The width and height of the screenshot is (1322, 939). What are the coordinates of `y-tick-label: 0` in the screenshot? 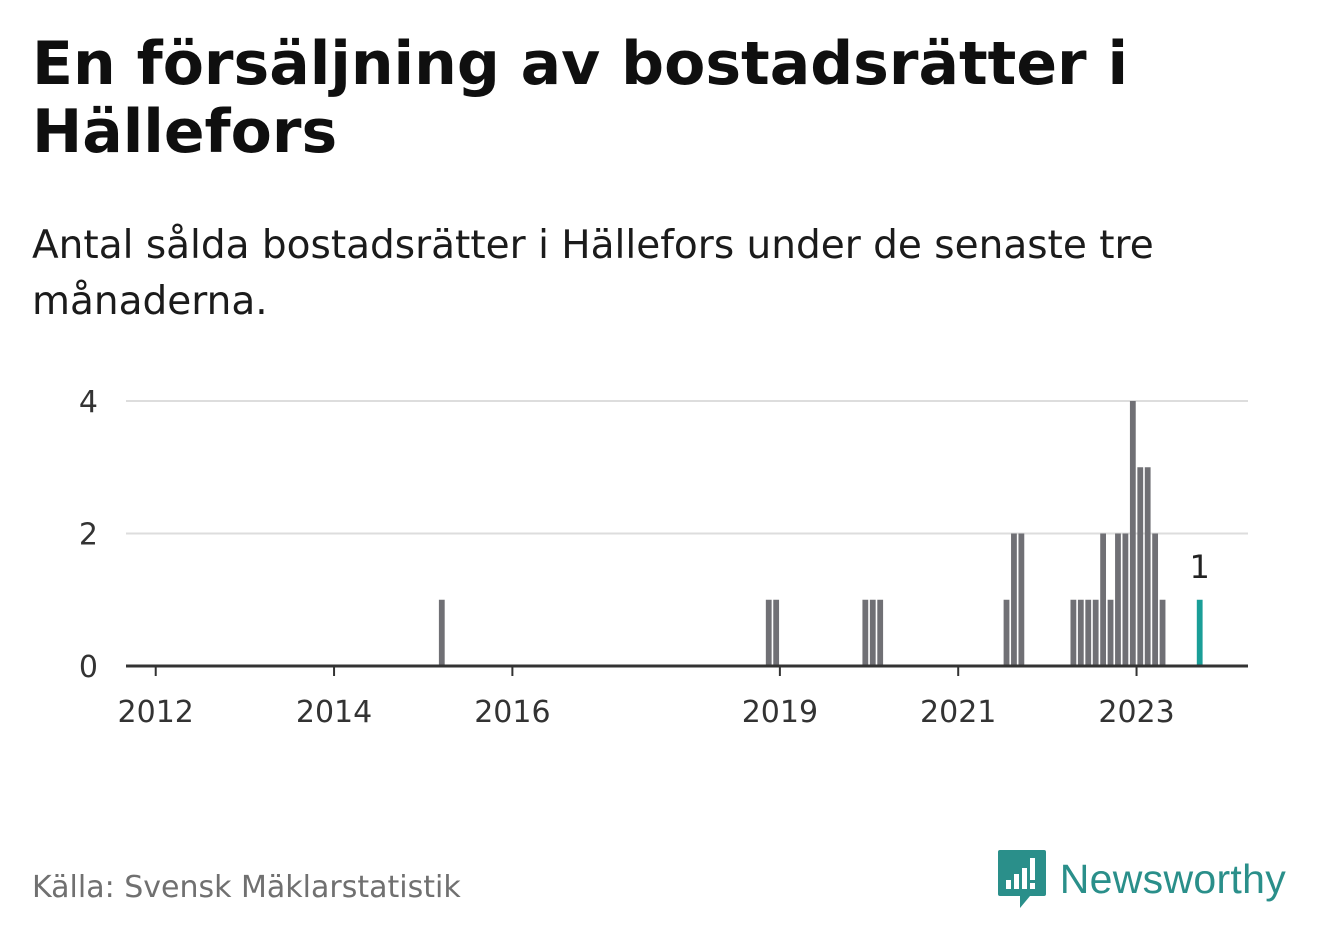 It's located at (88, 667).